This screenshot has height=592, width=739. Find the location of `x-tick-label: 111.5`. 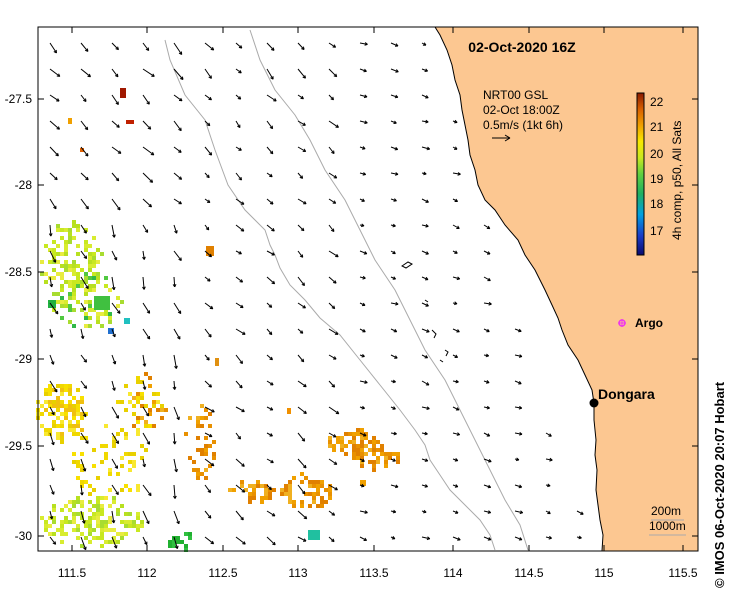

x-tick-label: 111.5 is located at coordinates (72, 573).